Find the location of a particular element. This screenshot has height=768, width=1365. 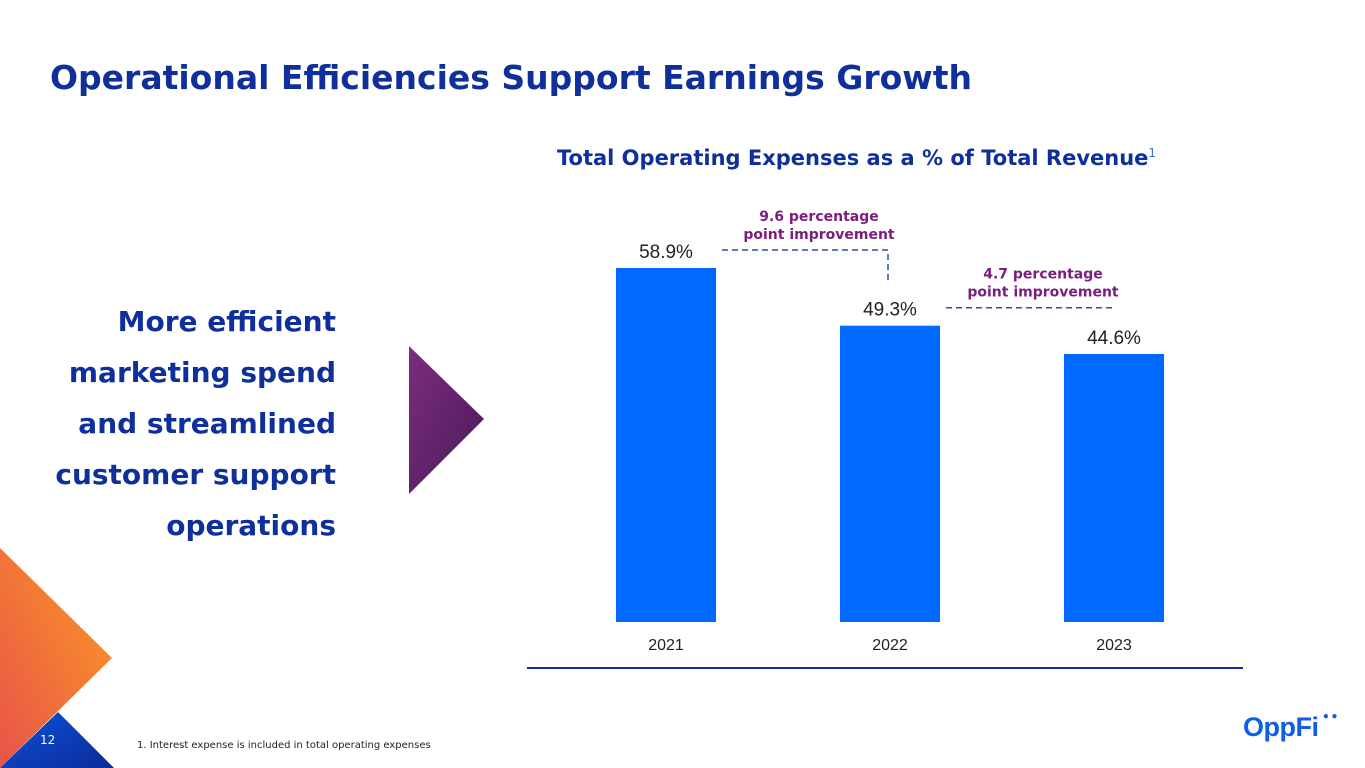

blue-triangle is located at coordinates (57, 740).